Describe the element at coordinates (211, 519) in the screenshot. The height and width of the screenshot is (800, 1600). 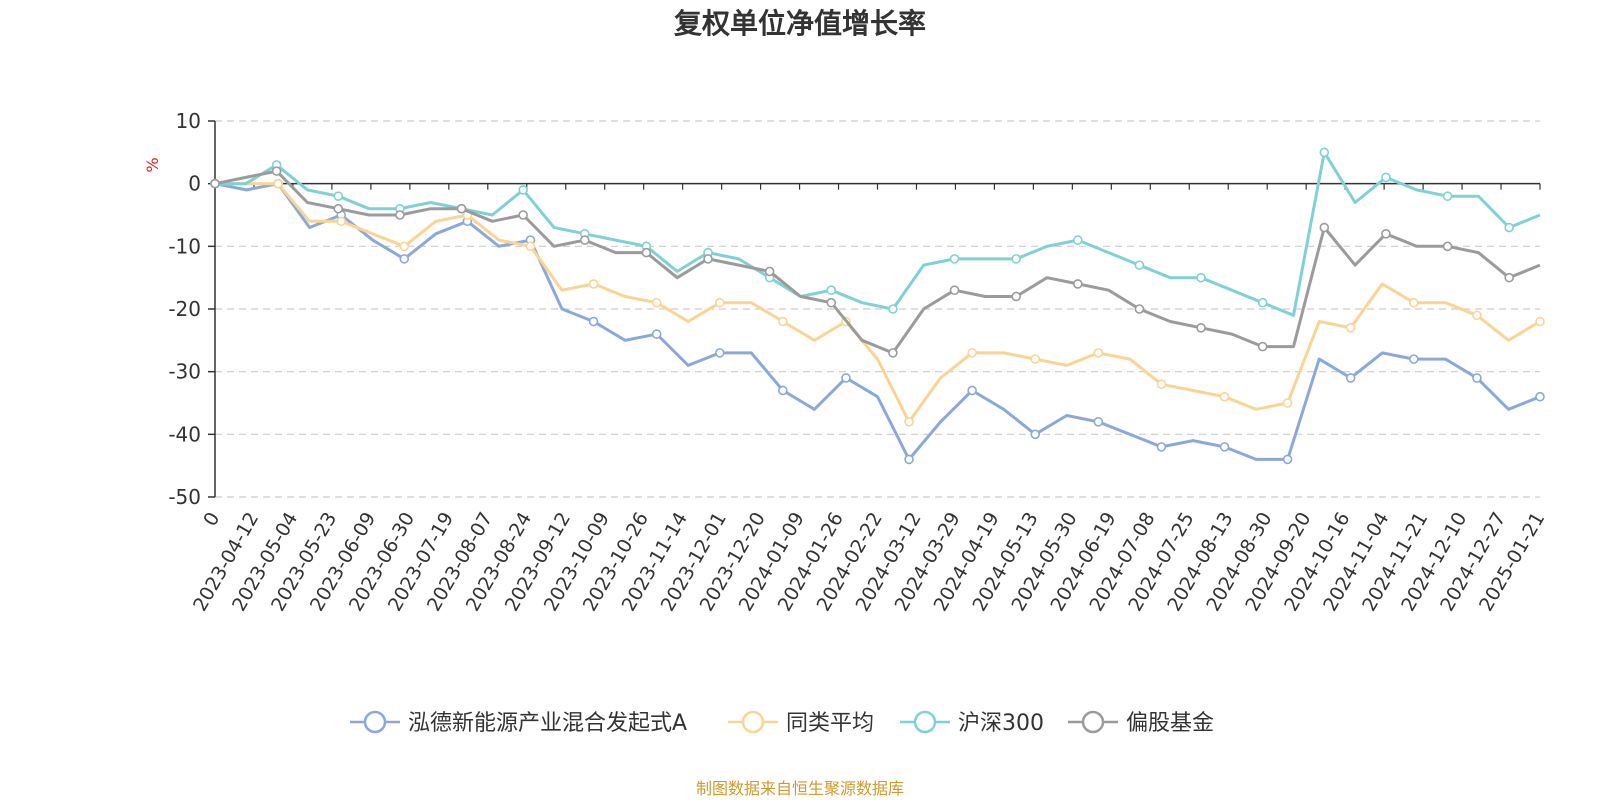
I see `x-tick-label: 0` at that location.